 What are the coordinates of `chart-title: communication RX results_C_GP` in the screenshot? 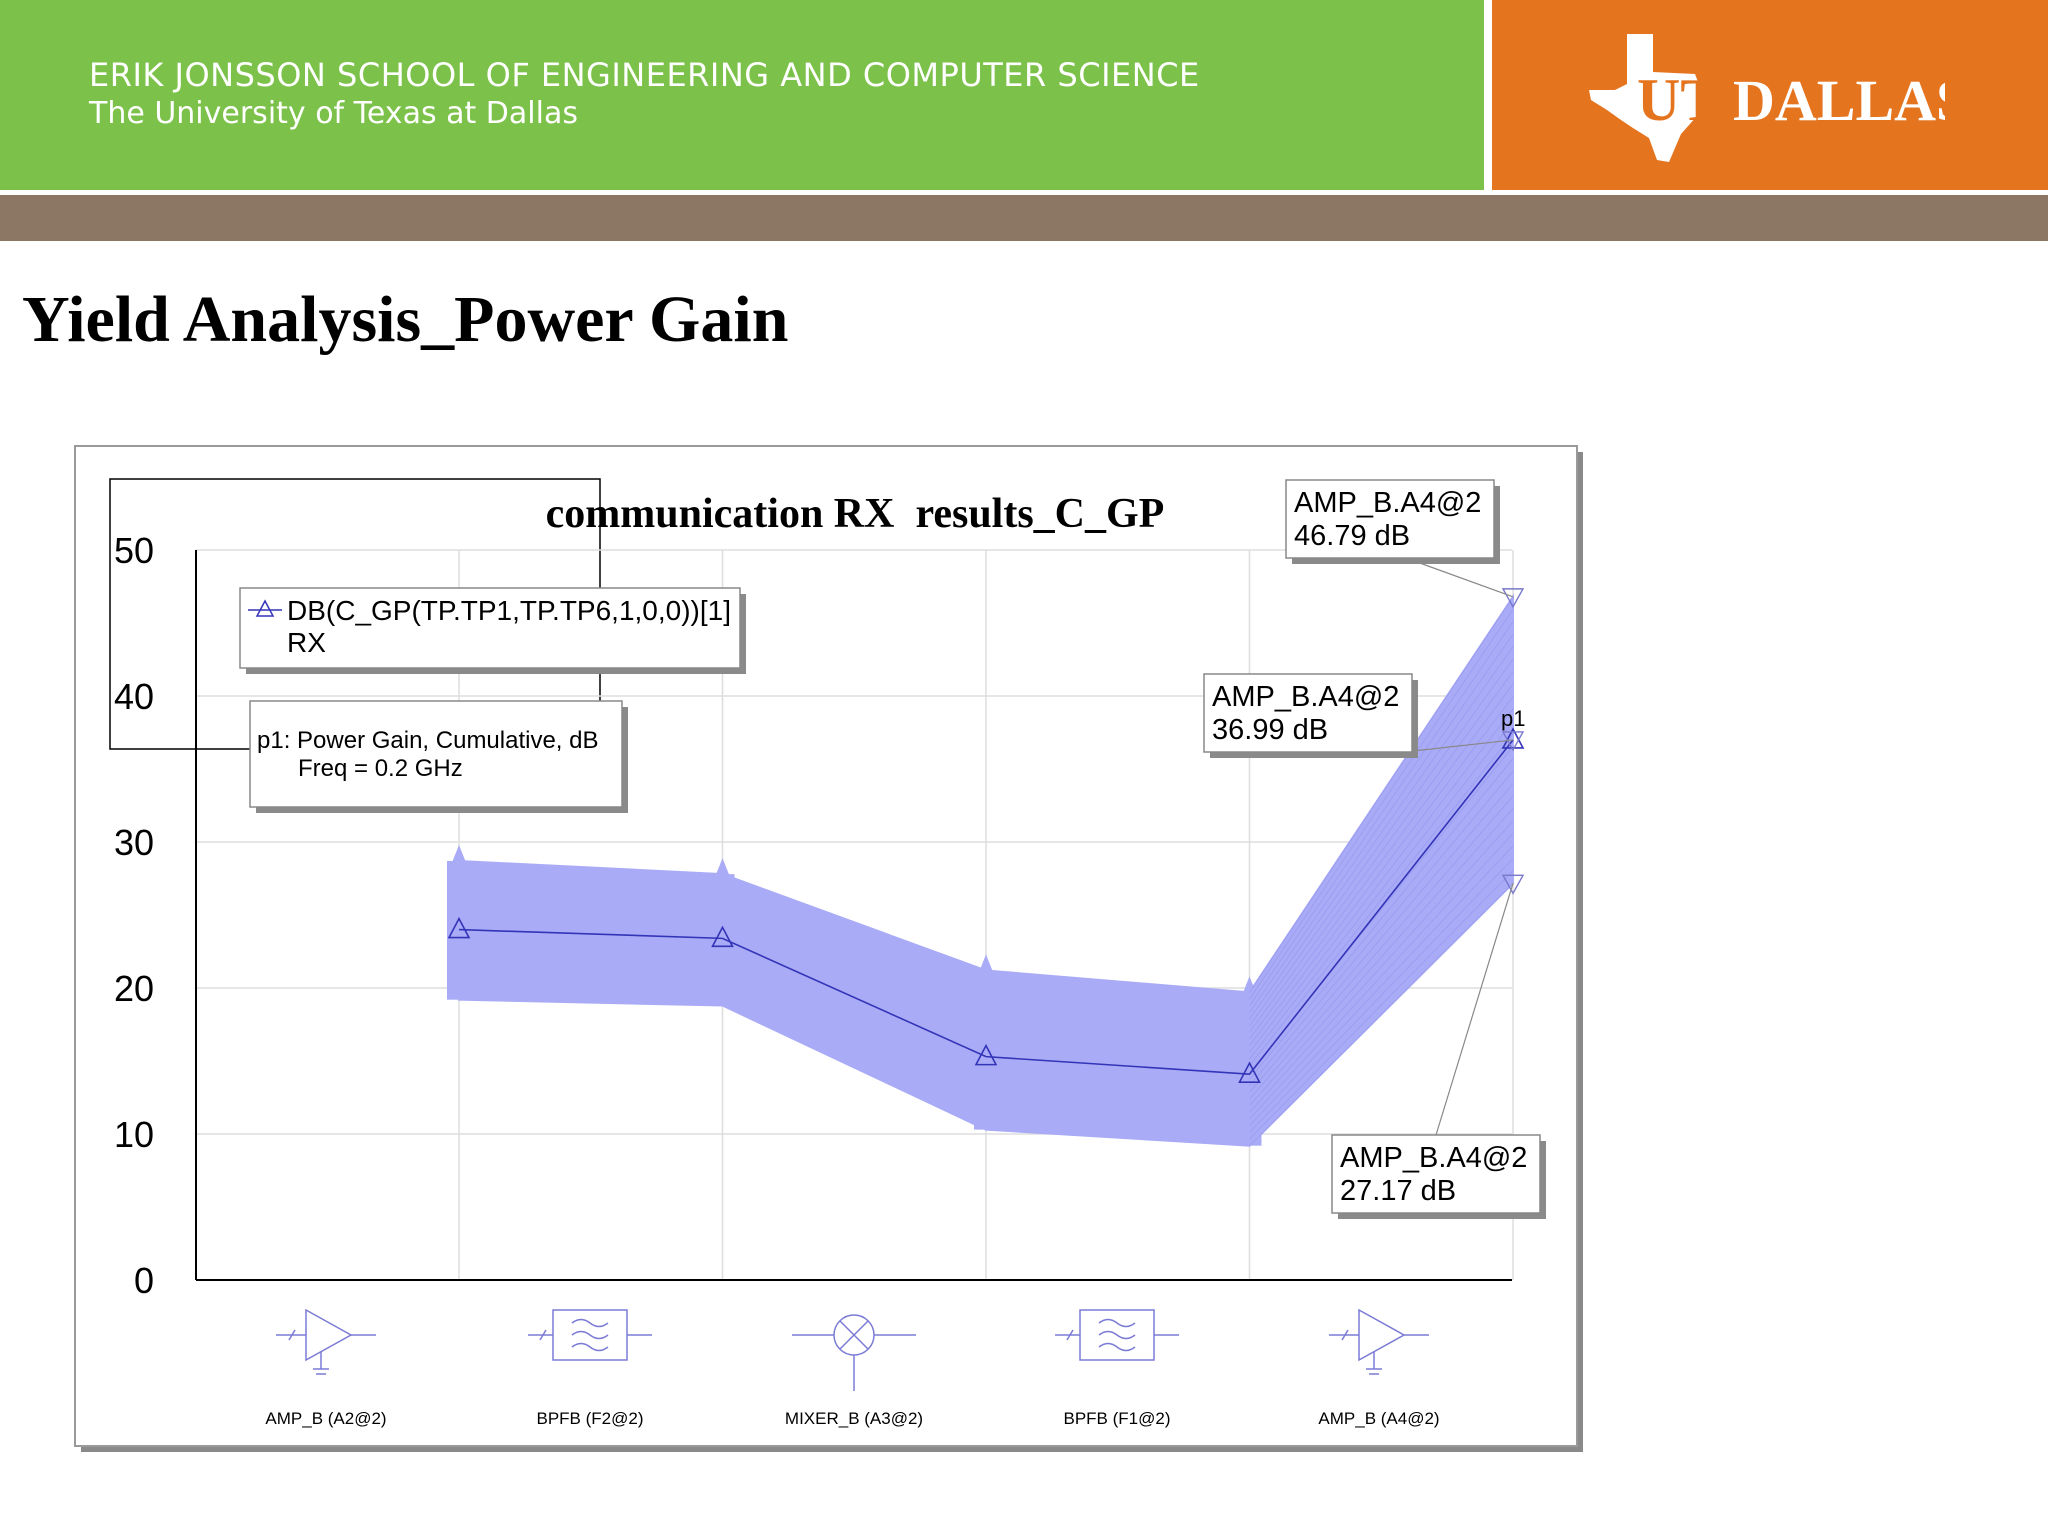 It's located at (855, 514).